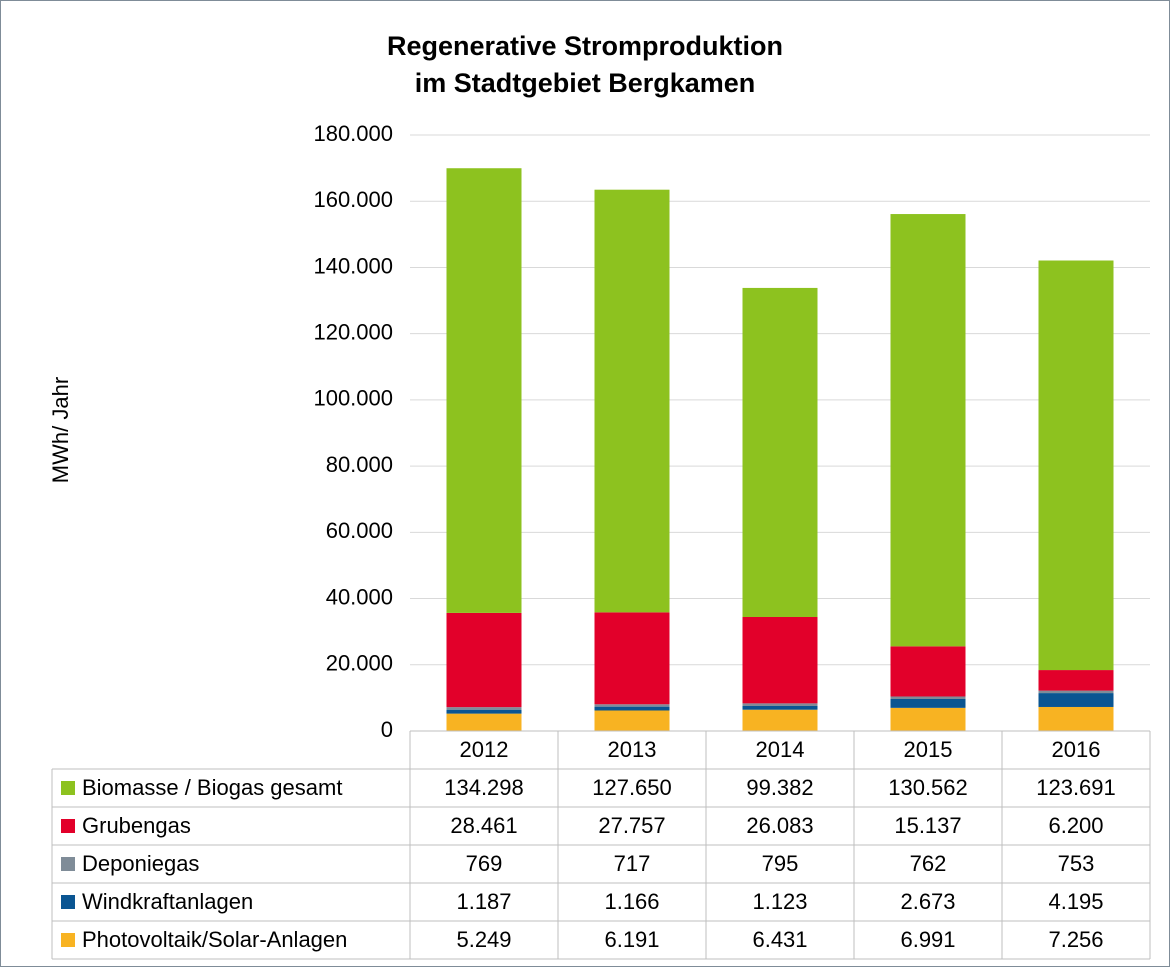 Image resolution: width=1170 pixels, height=967 pixels. Describe the element at coordinates (780, 749) in the screenshot. I see `x-tick-label: 2014` at that location.